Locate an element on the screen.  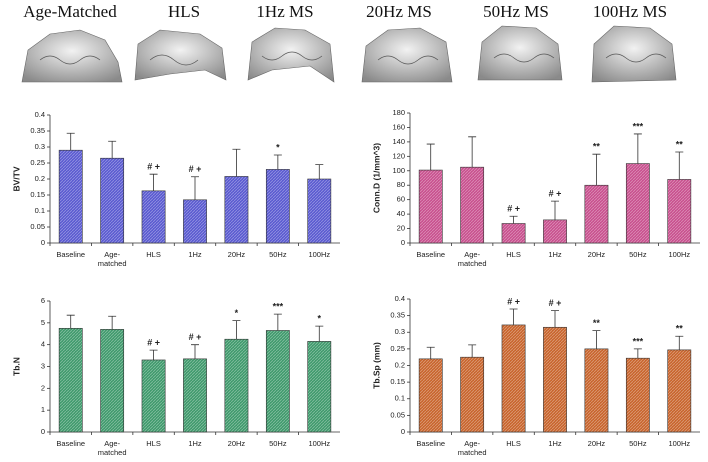
y-tick-label: 0.35 is located at coordinates (397, 315).